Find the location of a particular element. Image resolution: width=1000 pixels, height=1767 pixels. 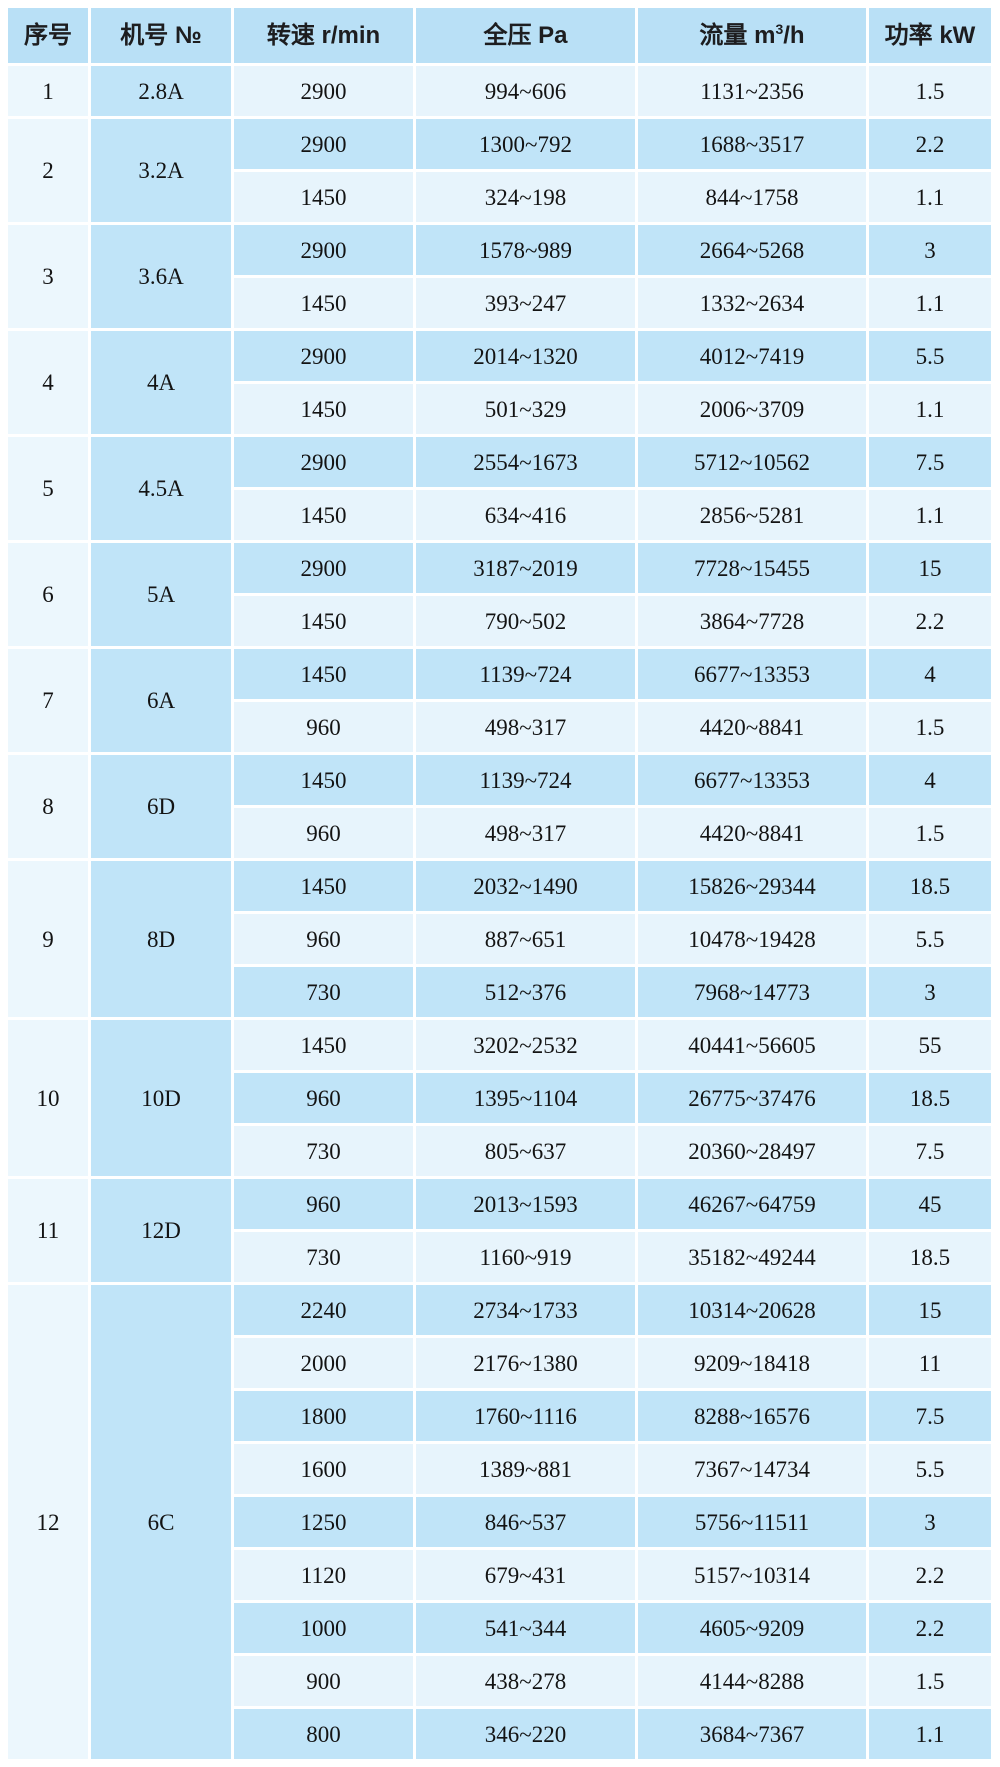

pressure-cell: 634~416 is located at coordinates (525, 515).